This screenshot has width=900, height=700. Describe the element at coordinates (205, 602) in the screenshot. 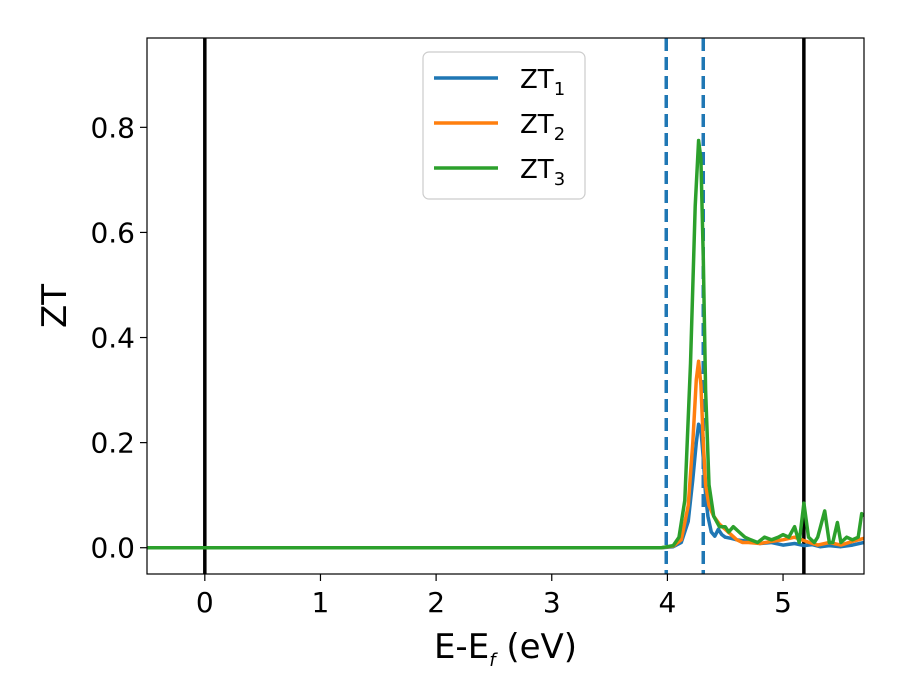

I see `x-tick-label: 0` at that location.